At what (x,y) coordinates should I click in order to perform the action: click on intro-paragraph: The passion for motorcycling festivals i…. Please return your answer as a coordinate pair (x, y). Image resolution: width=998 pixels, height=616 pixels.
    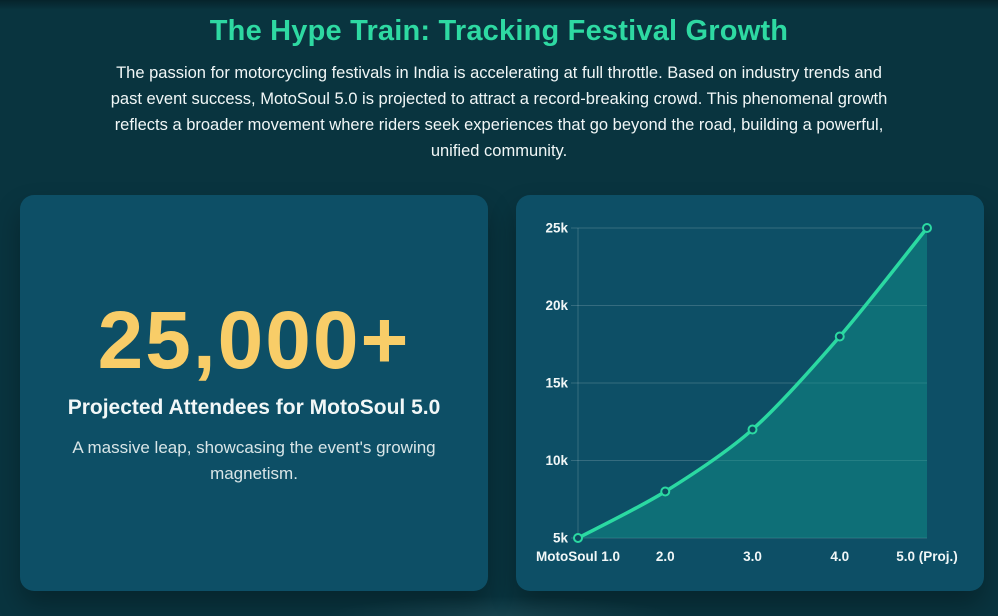
    Looking at the image, I should click on (499, 112).